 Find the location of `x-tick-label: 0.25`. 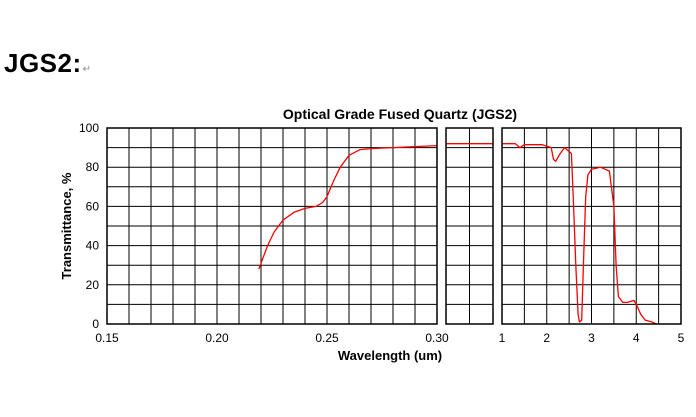

x-tick-label: 0.25 is located at coordinates (327, 338).